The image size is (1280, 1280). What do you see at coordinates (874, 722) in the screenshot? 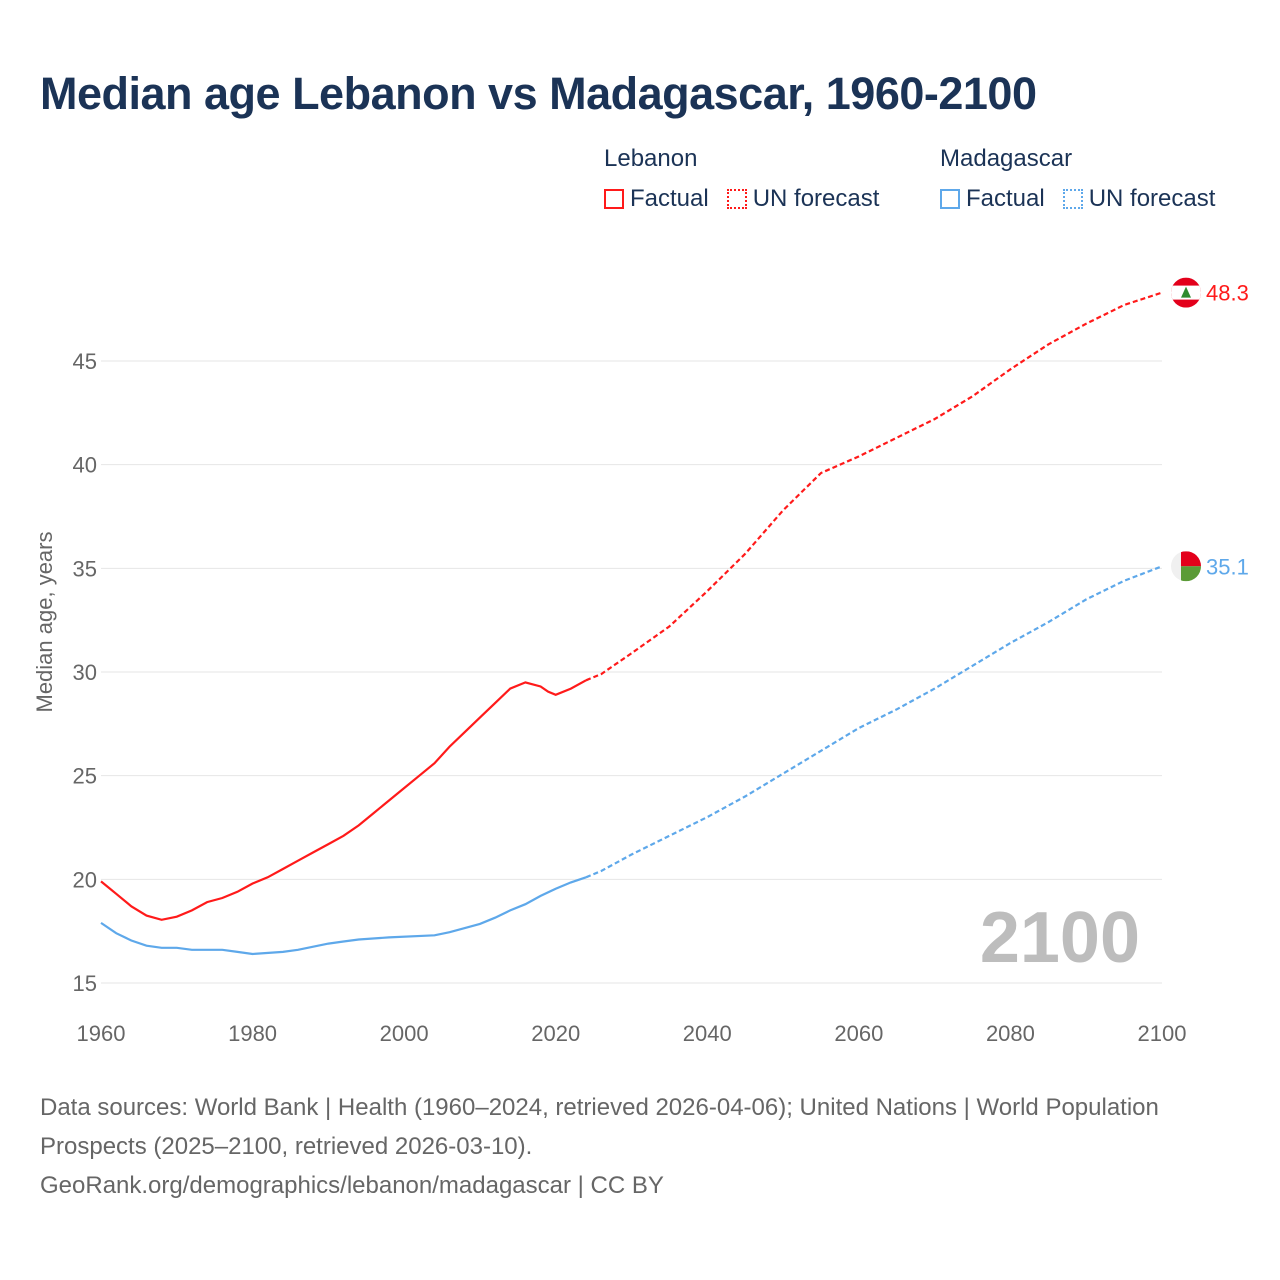
I see `madagascar-forecast-line` at bounding box center [874, 722].